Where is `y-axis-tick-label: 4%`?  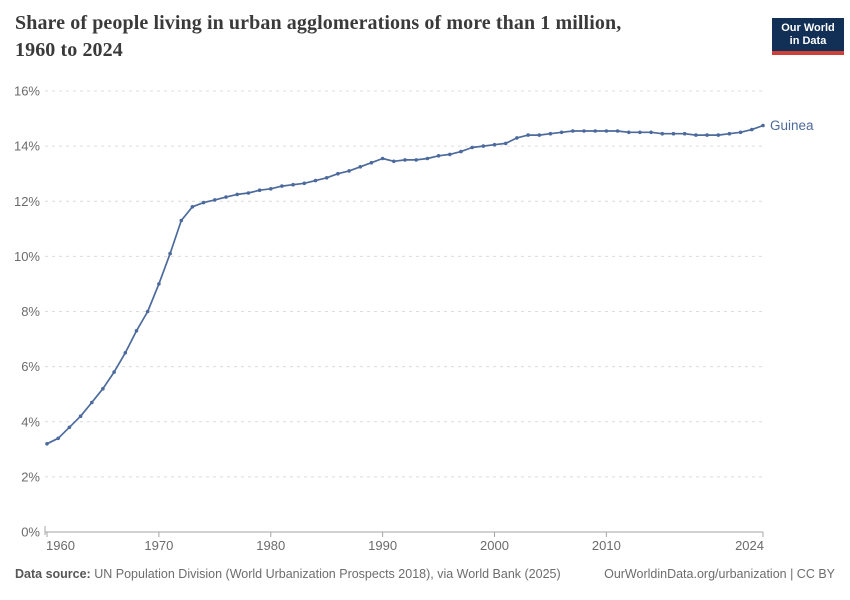
y-axis-tick-label: 4% is located at coordinates (30, 421).